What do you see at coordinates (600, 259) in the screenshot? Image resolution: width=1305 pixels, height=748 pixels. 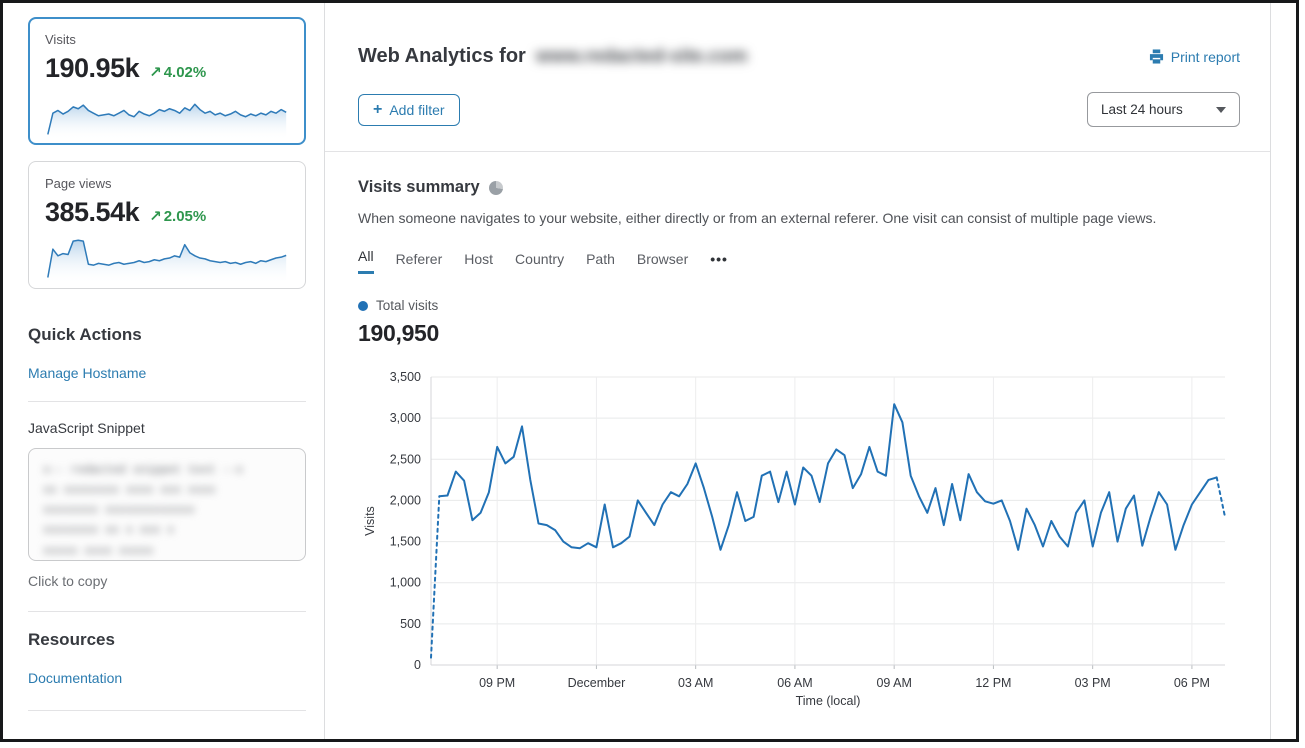 I see `tab-path: Path` at bounding box center [600, 259].